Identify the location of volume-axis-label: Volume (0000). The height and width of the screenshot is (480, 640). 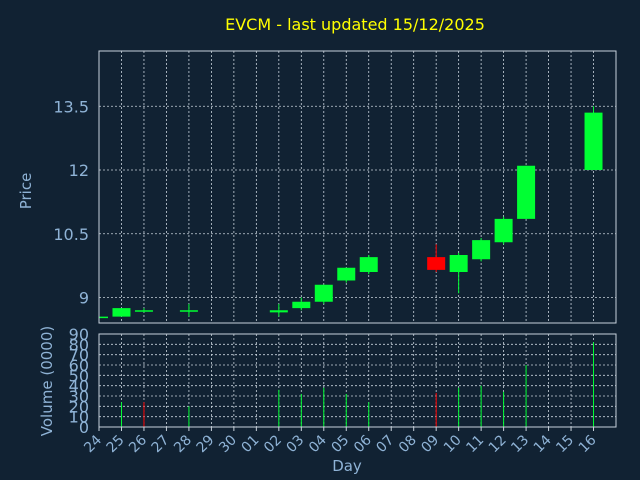
(47, 381).